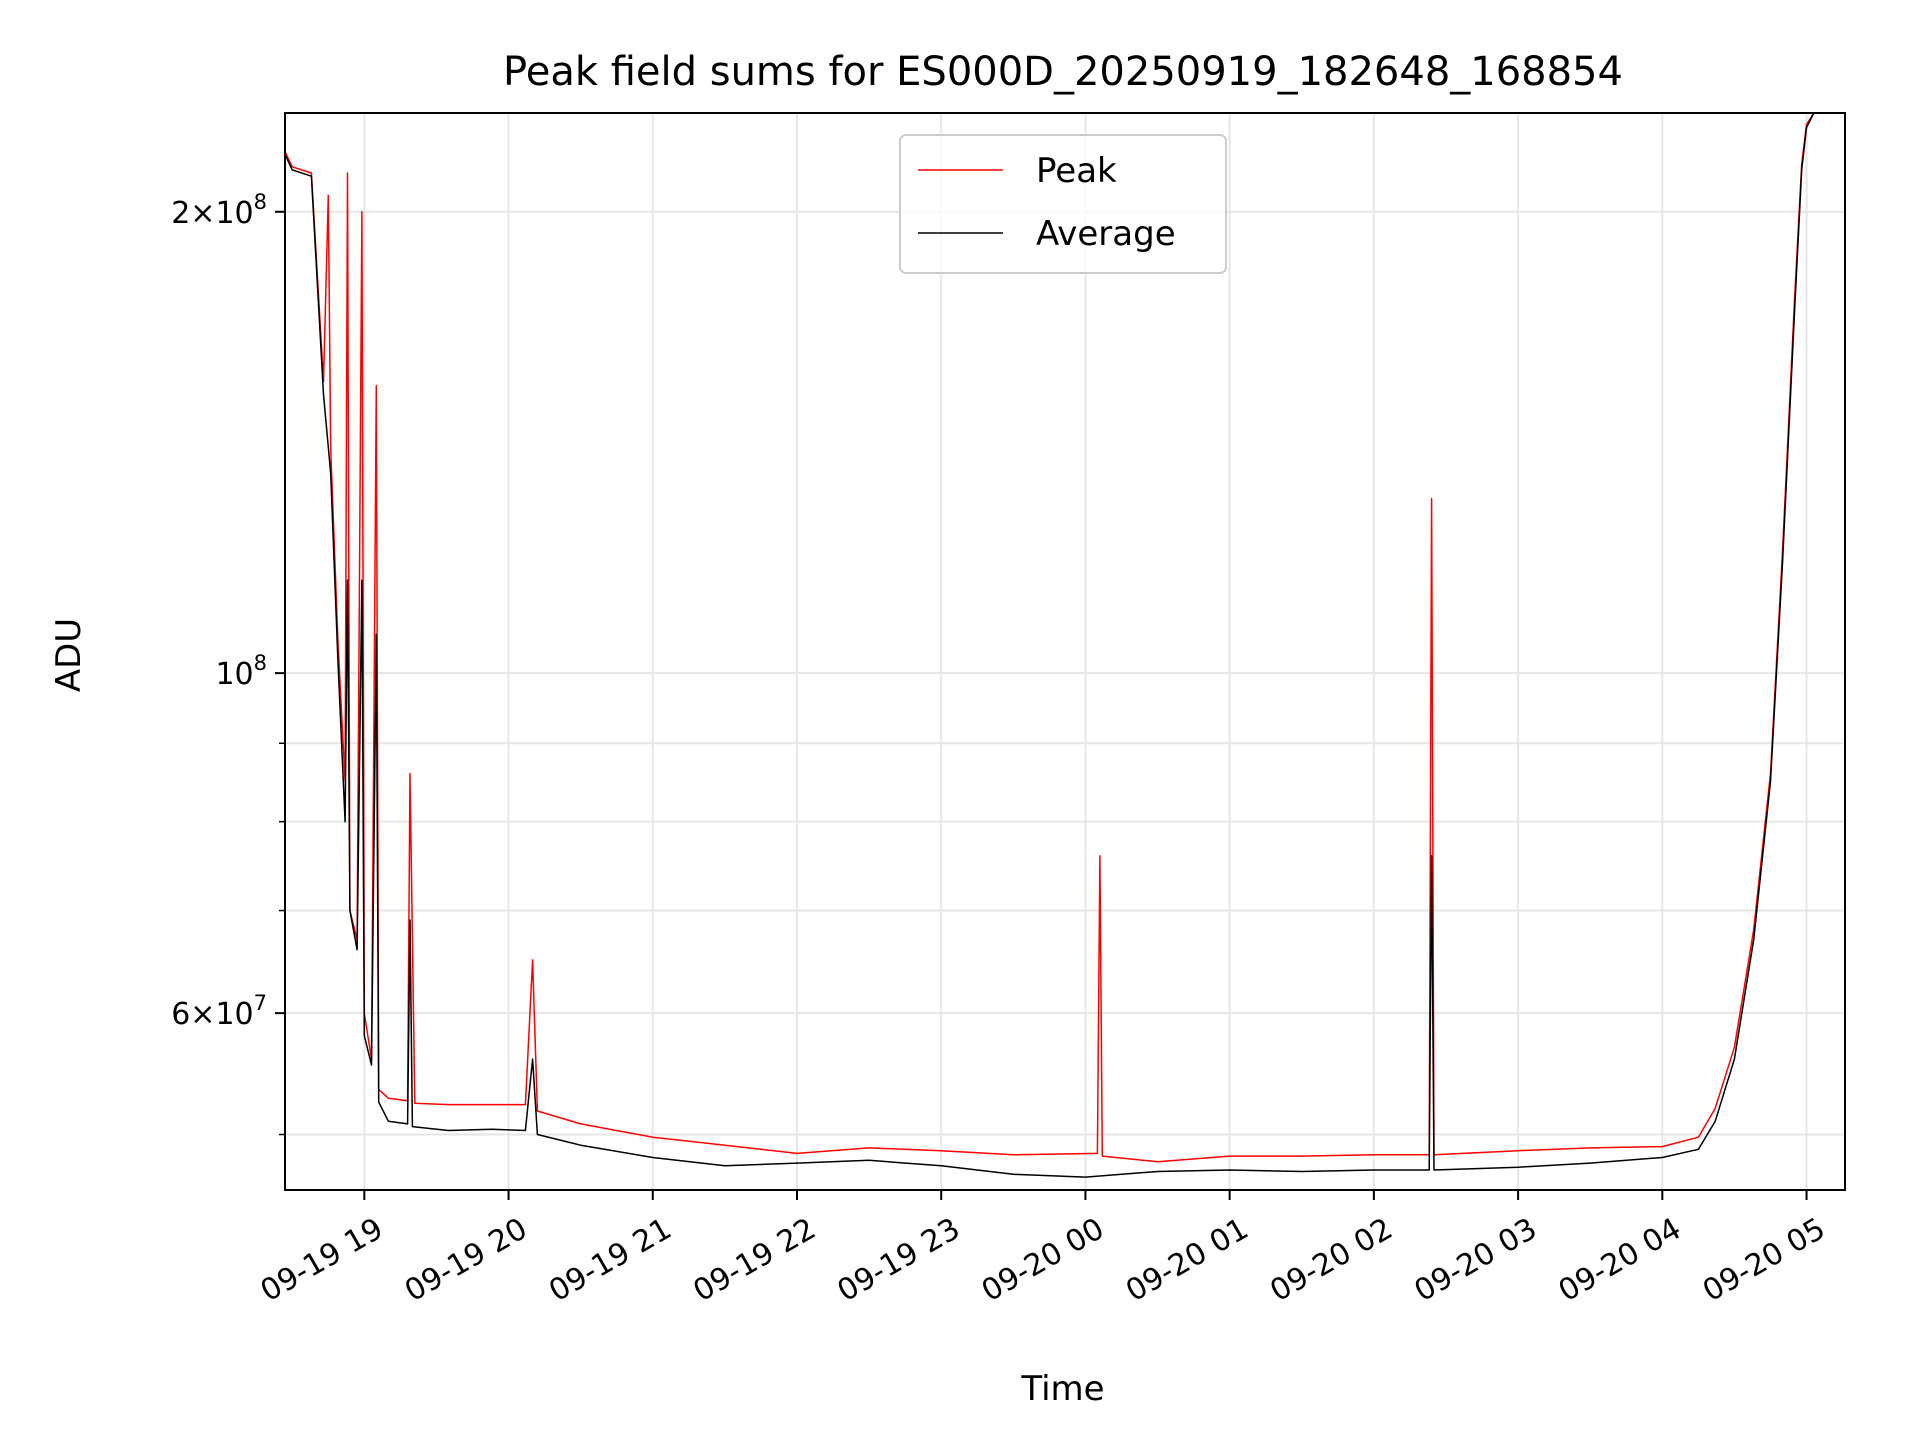 The image size is (1920, 1440). Describe the element at coordinates (219, 210) in the screenshot. I see `y-tick-label: 2×108` at that location.